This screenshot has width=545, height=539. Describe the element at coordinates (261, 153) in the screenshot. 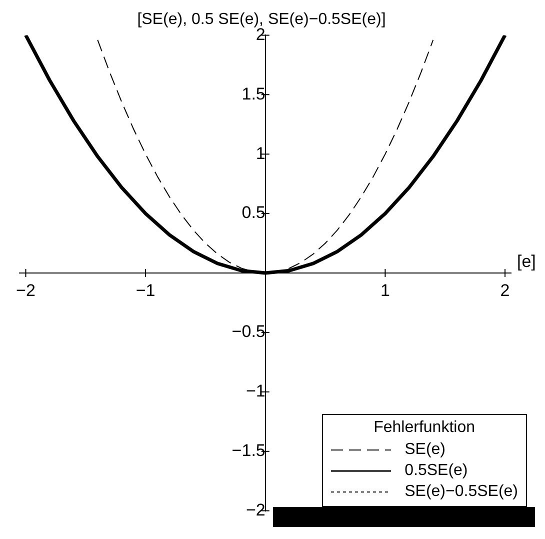

I see `y-tick-label: 1` at that location.